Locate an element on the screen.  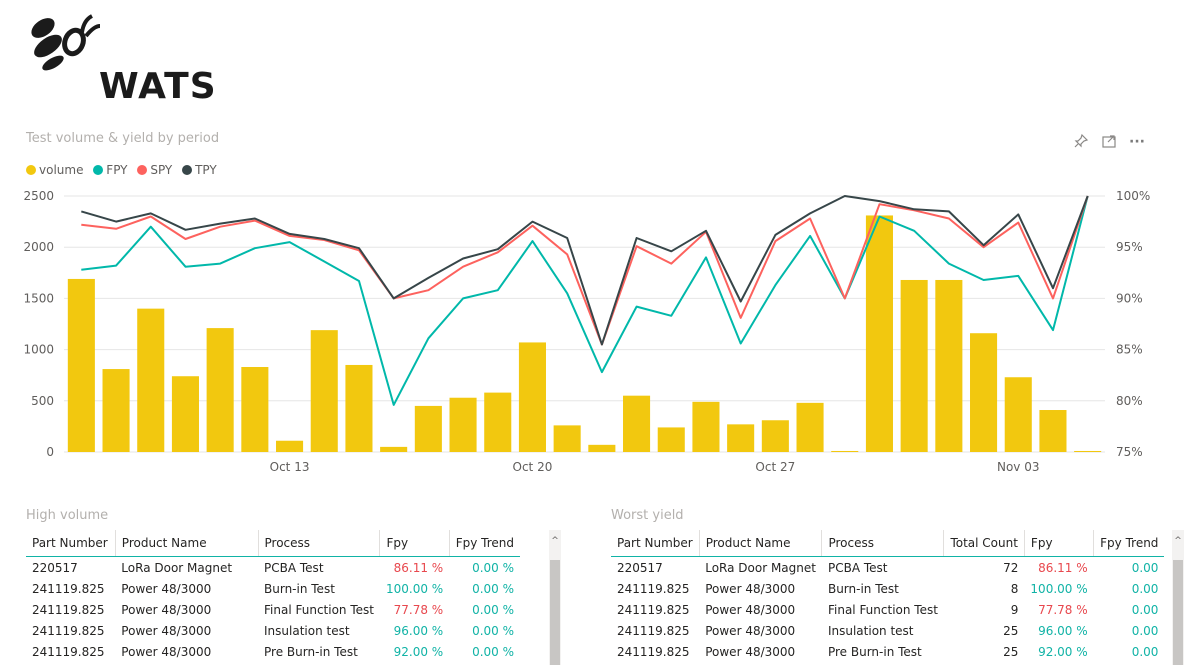
y-left-tick-label: 500 is located at coordinates (42, 401).